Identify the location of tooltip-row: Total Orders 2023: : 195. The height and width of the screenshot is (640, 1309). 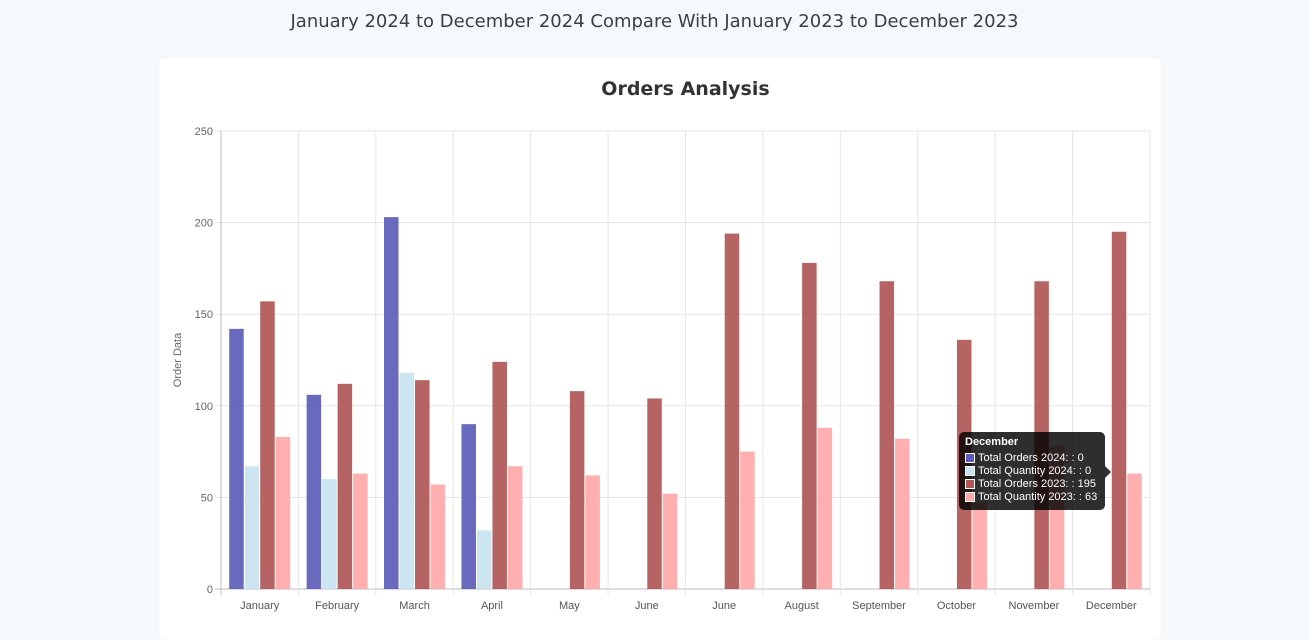
(1032, 483).